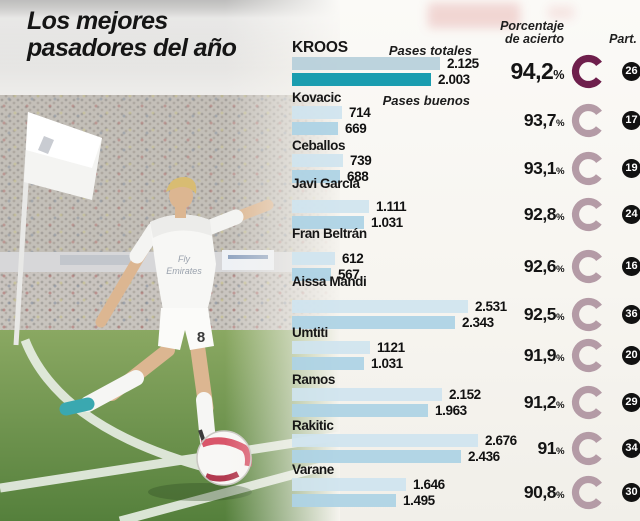 The width and height of the screenshot is (640, 521). What do you see at coordinates (358, 176) in the screenshot?
I see `value-pases-buenos: 688` at bounding box center [358, 176].